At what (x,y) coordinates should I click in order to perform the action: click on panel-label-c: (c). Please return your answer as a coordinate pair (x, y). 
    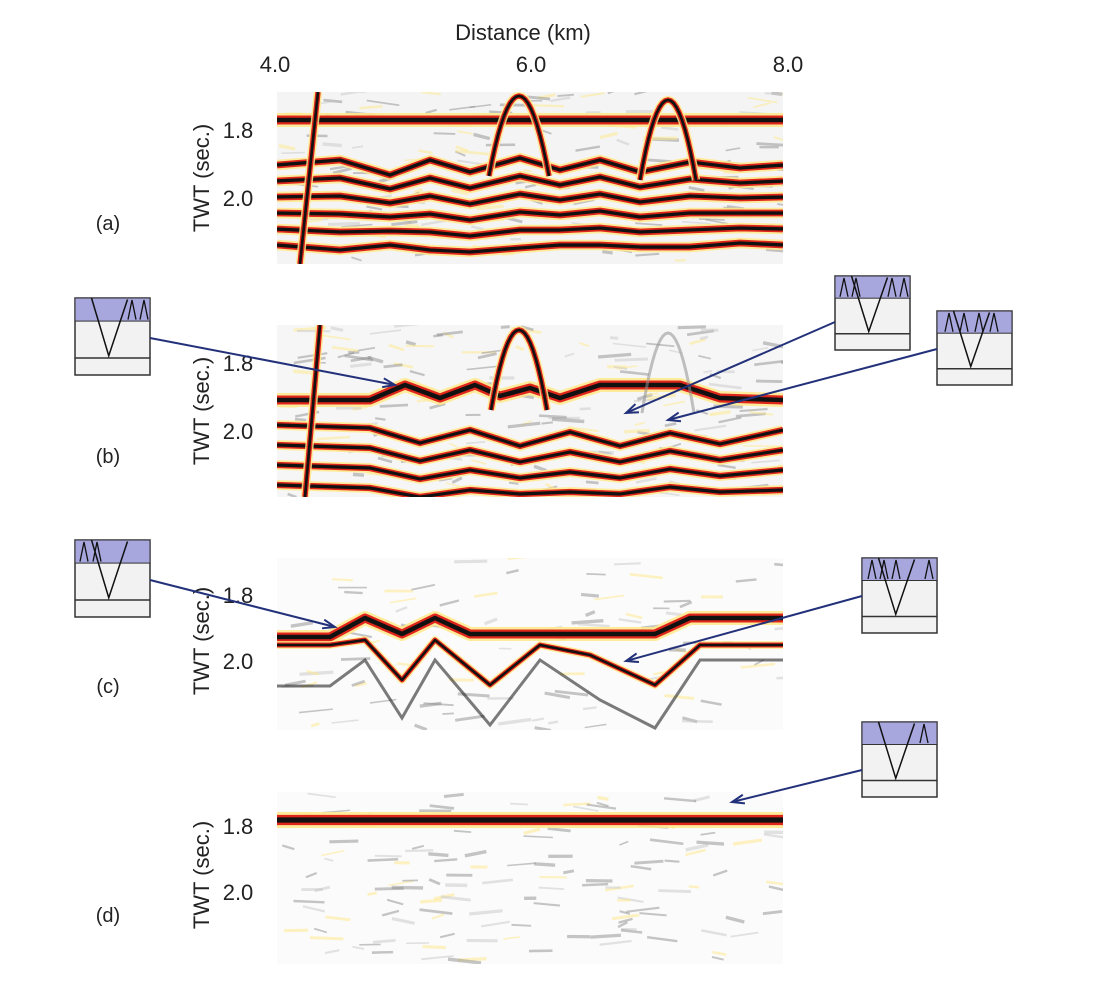
    Looking at the image, I should click on (107, 687).